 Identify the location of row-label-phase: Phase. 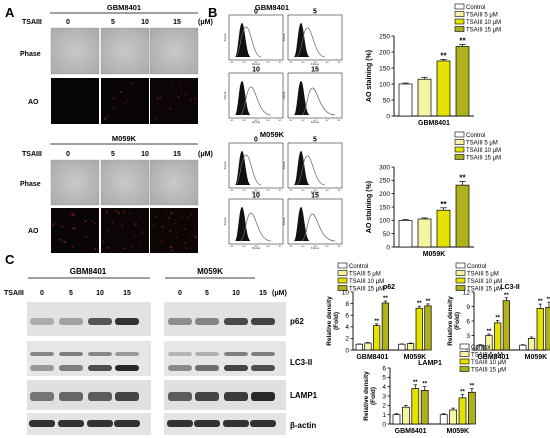
(30, 54).